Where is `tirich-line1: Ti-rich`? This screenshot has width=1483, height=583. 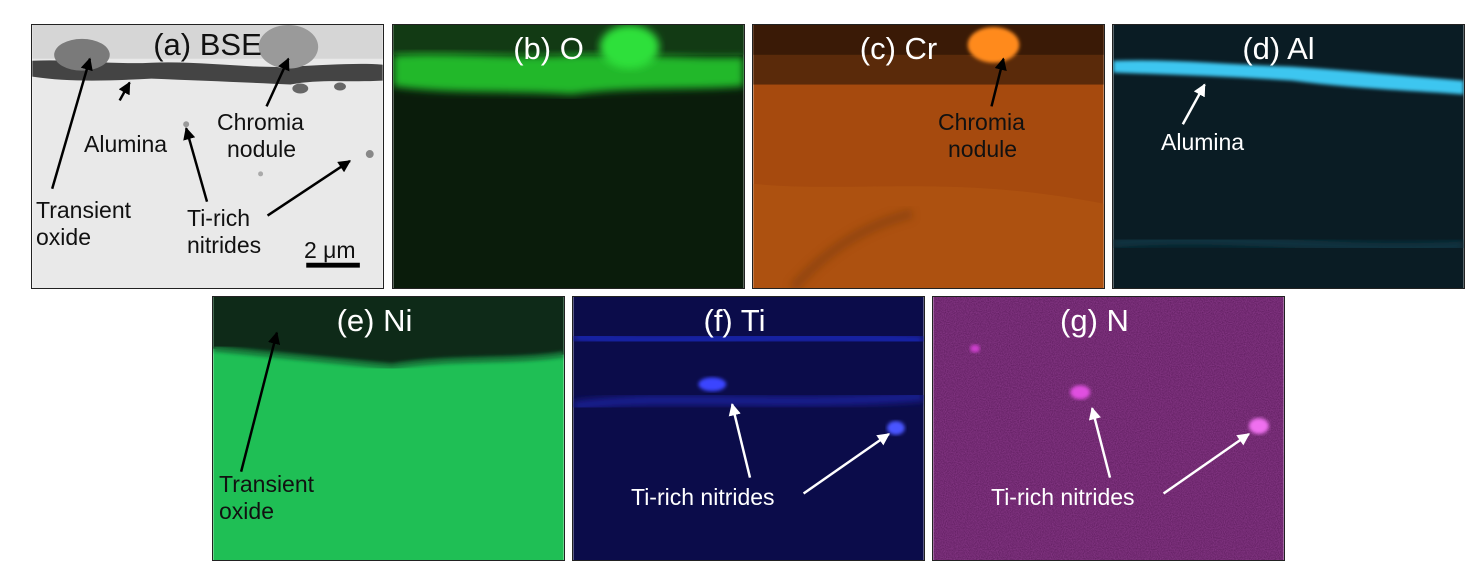
tirich-line1: Ti-rich is located at coordinates (219, 218).